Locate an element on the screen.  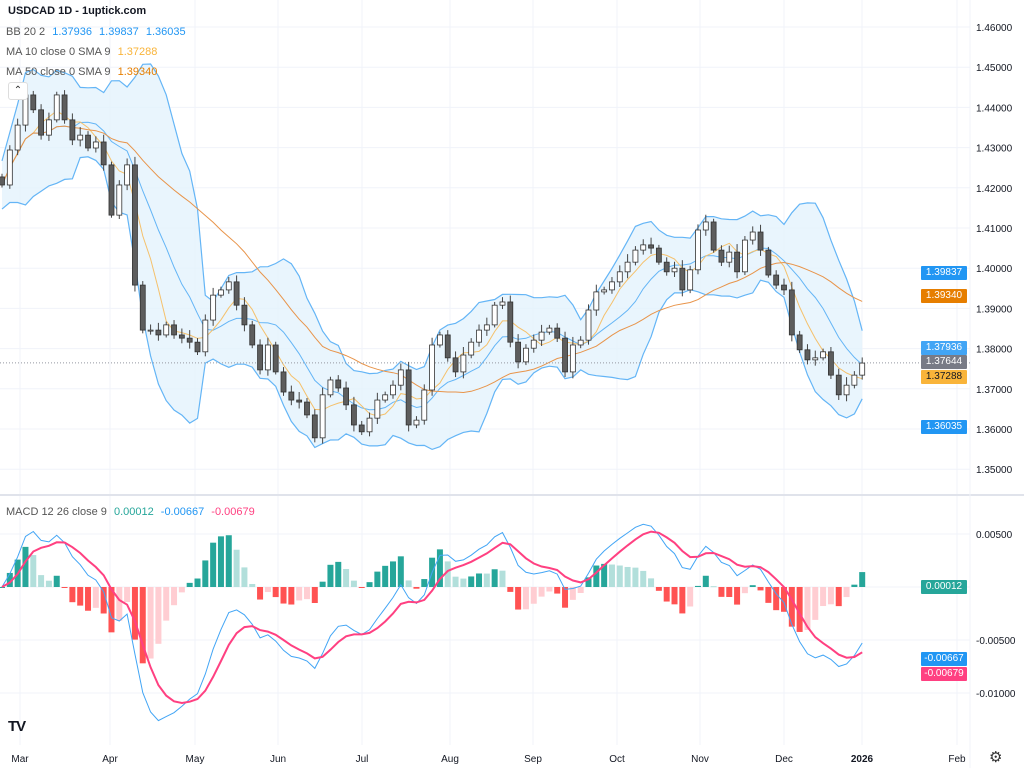
chevron-up-icon: ⌃ is located at coordinates (18, 91).